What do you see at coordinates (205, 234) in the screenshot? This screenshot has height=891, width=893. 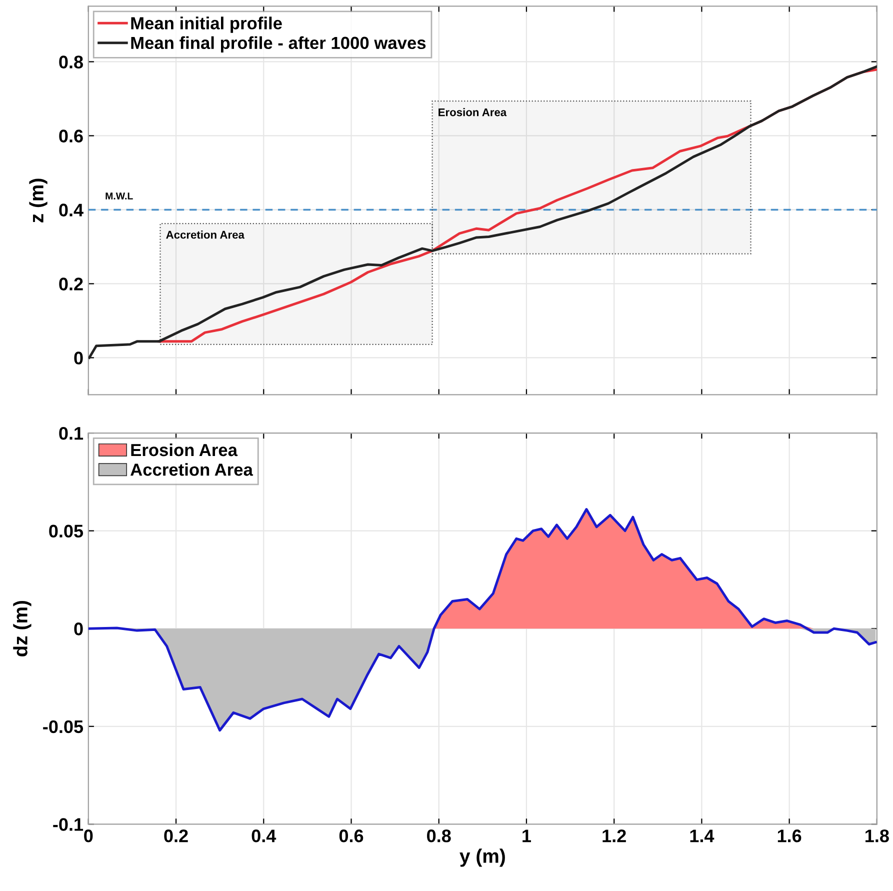 I see `band-label: Accretion Area` at bounding box center [205, 234].